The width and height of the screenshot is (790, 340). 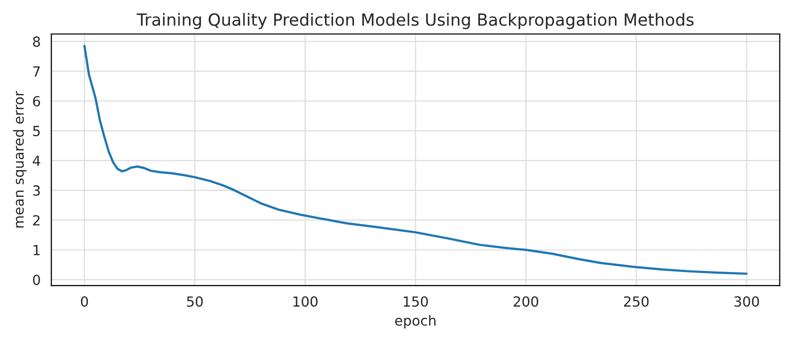 I want to click on y-tick-label: 1, so click(x=37, y=250).